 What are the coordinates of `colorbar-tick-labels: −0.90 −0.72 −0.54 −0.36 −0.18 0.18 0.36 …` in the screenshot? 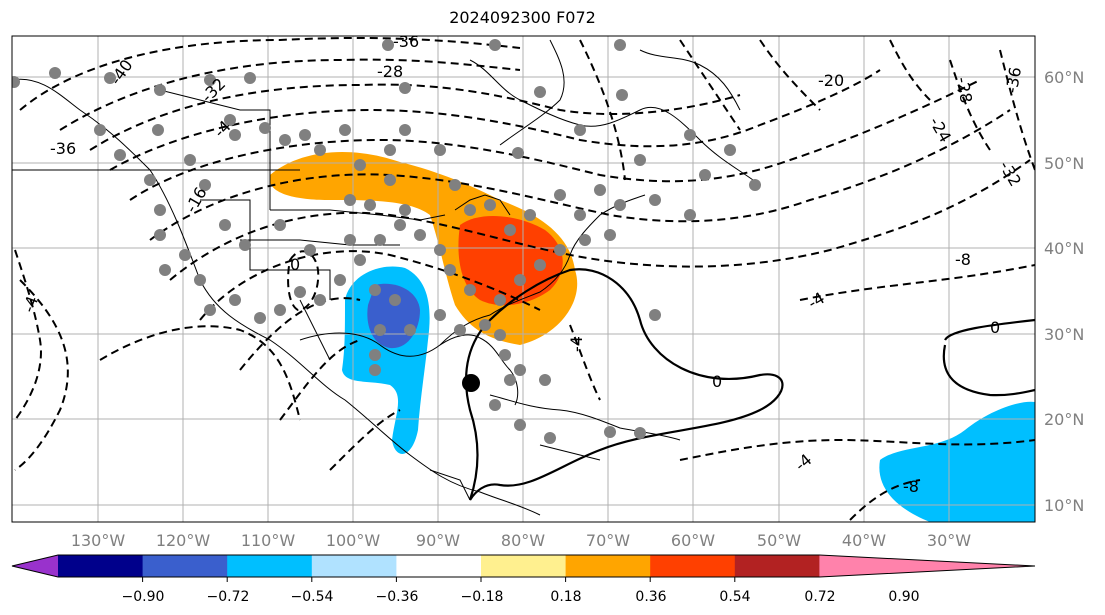 It's located at (521, 597).